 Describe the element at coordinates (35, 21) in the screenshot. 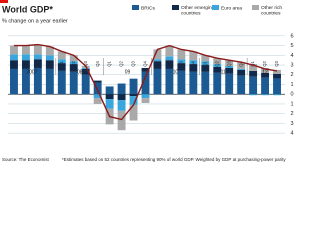

I see `chart-subtitle: % change on a year earlier` at that location.